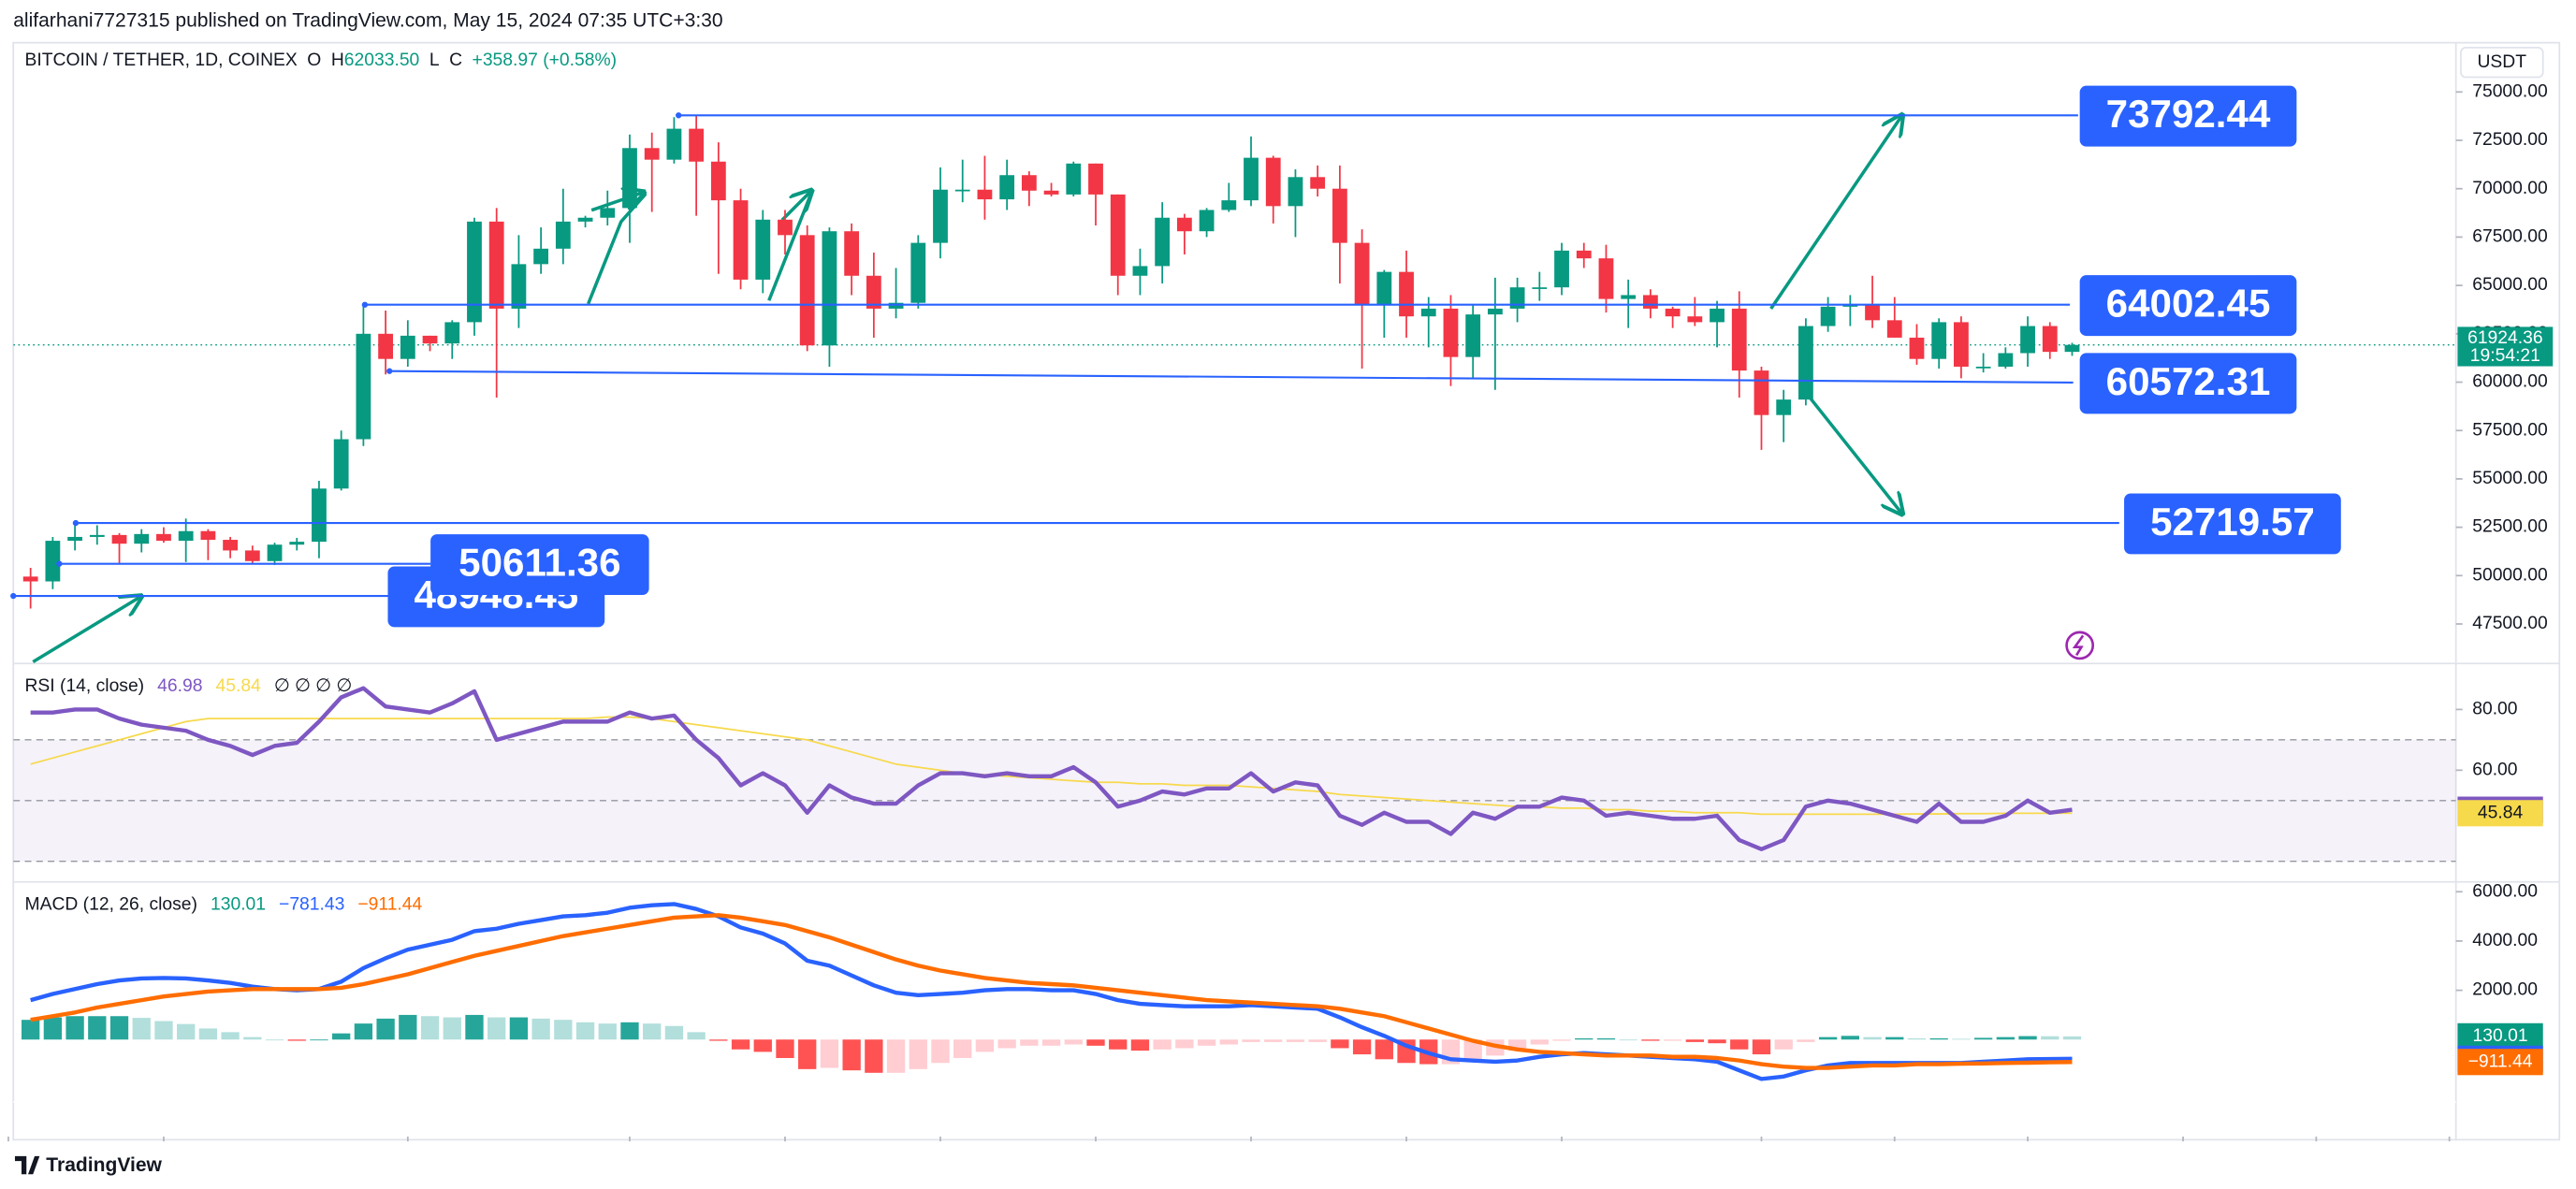 The image size is (2576, 1189). Describe the element at coordinates (86, 629) in the screenshot. I see `arrow` at that location.